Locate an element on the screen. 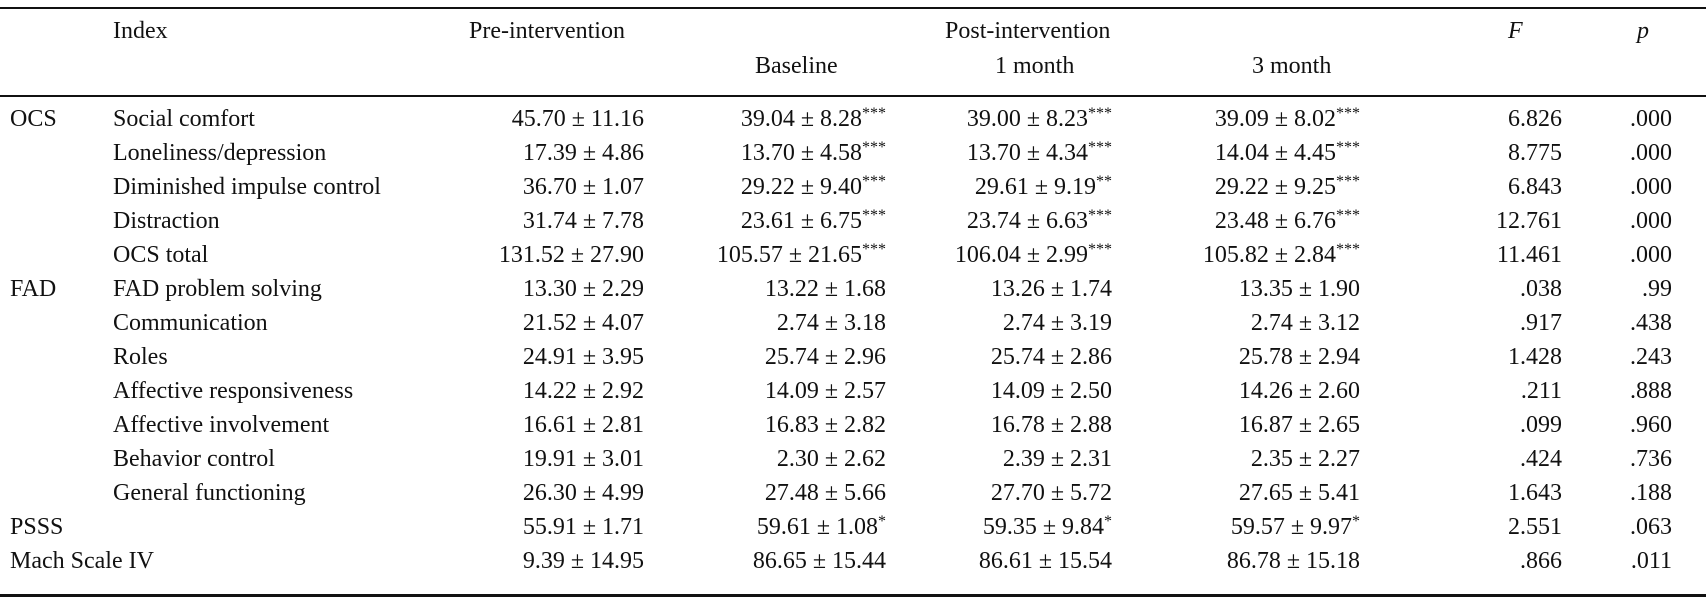 Image resolution: width=1706 pixels, height=605 pixels. f-cell-value: .099 is located at coordinates (1541, 425).